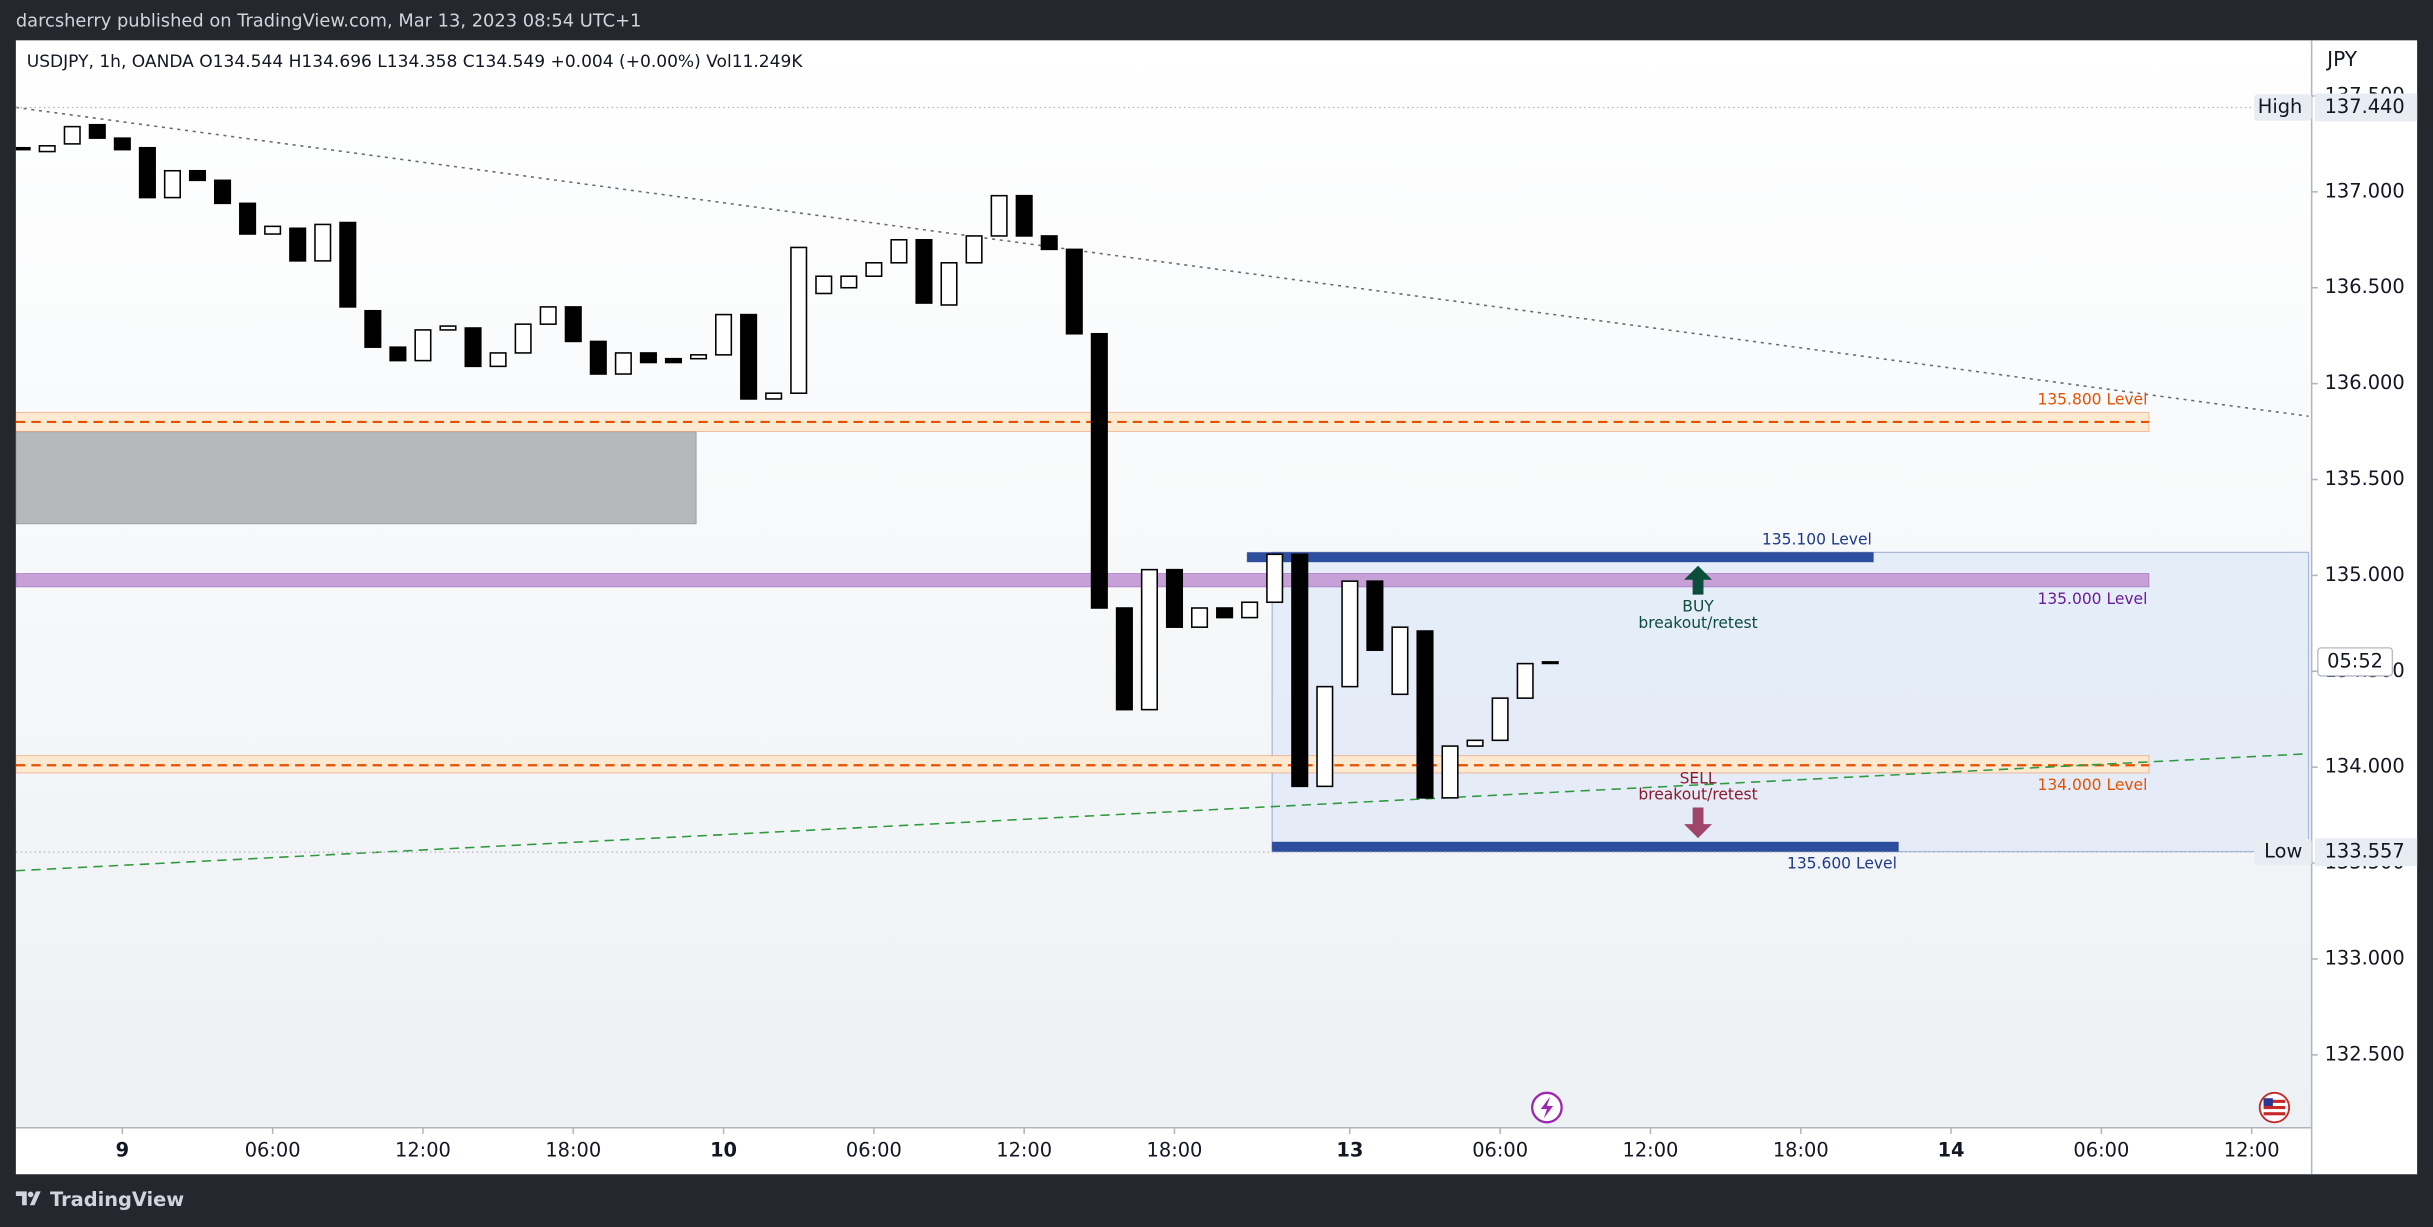 The image size is (2433, 1227). Describe the element at coordinates (1349, 1149) in the screenshot. I see `x-tick-label: 13` at that location.